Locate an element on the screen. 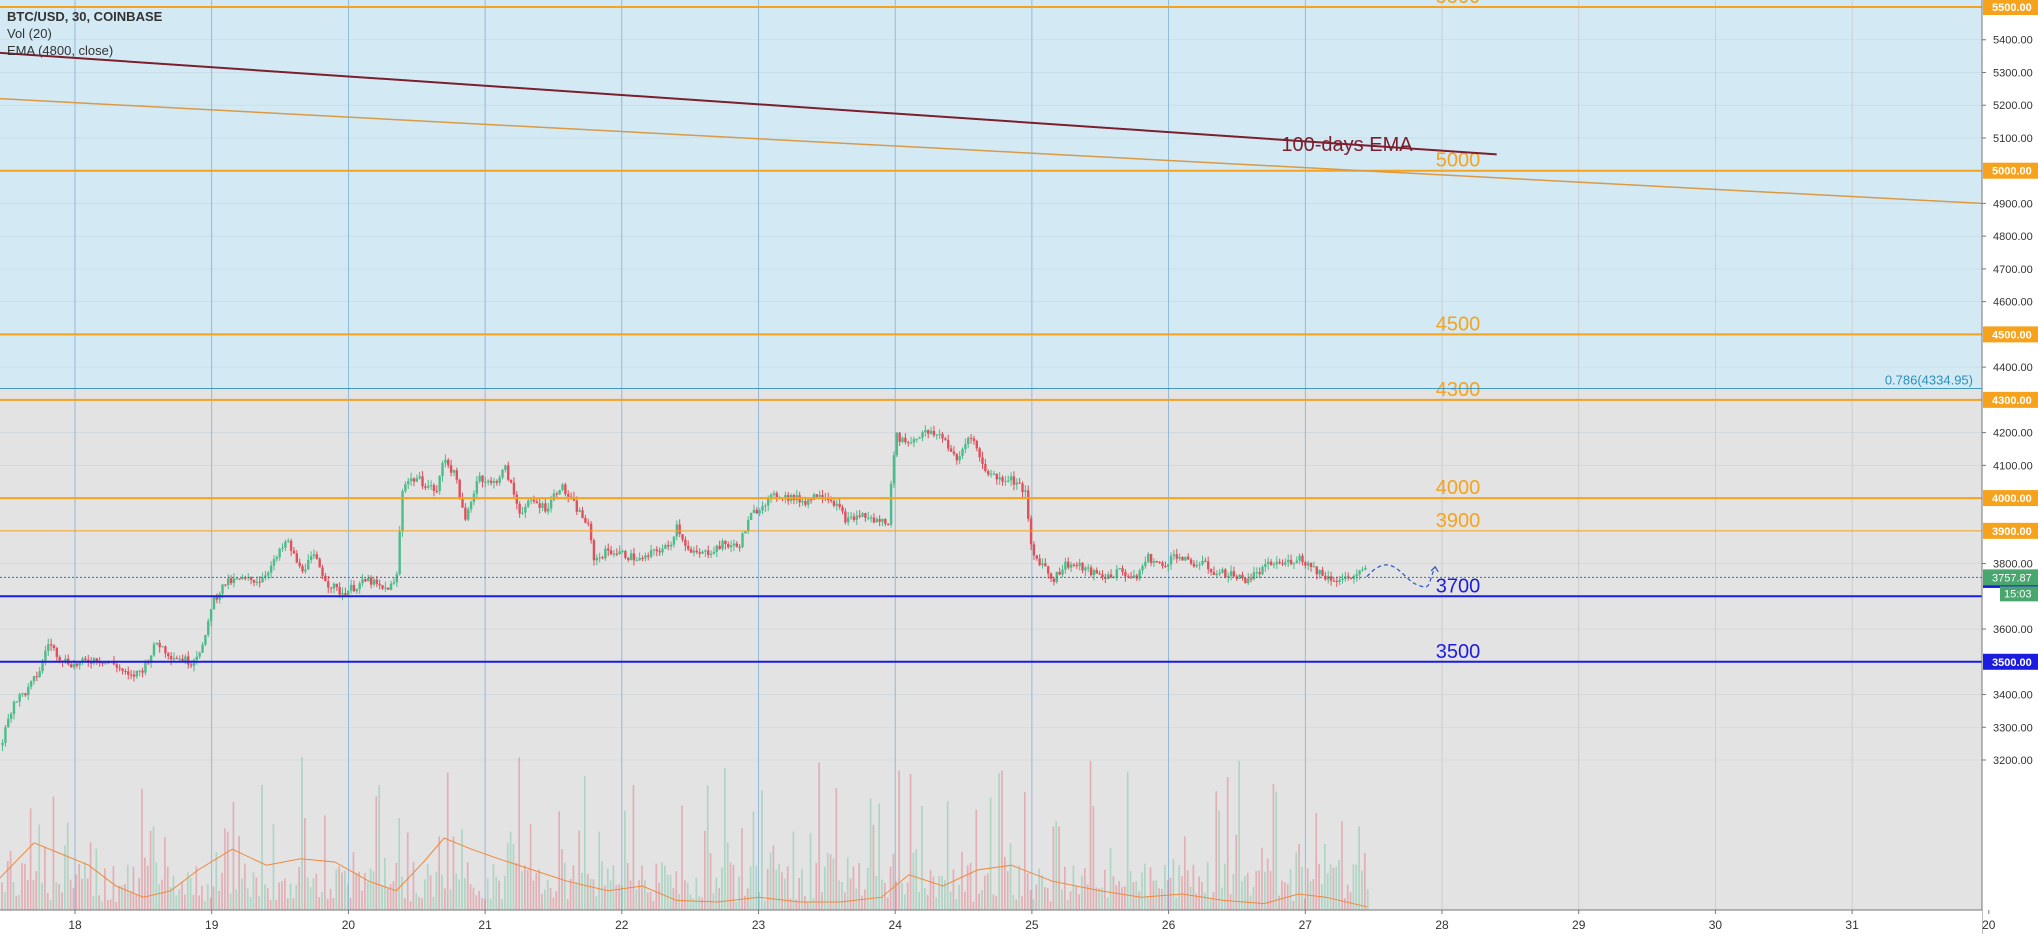  x-tick-label: 23 is located at coordinates (759, 925).